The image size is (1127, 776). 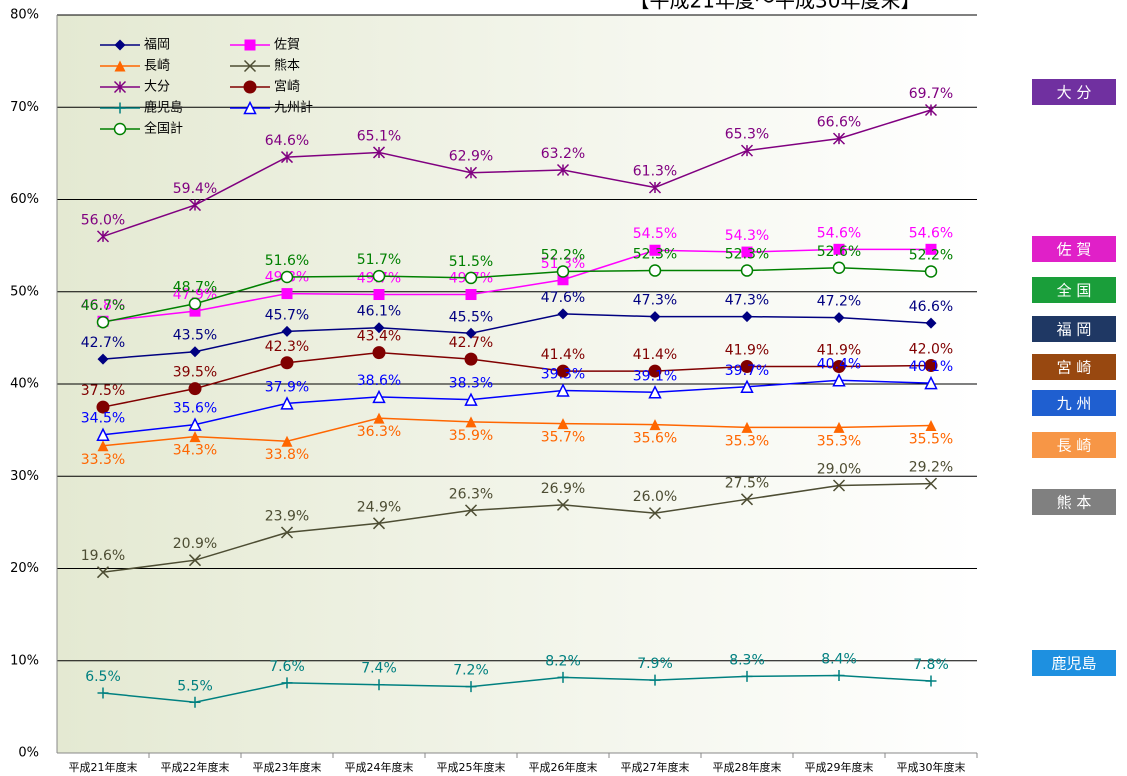 What do you see at coordinates (24, 291) in the screenshot?
I see `y-tick-label: 50%` at bounding box center [24, 291].